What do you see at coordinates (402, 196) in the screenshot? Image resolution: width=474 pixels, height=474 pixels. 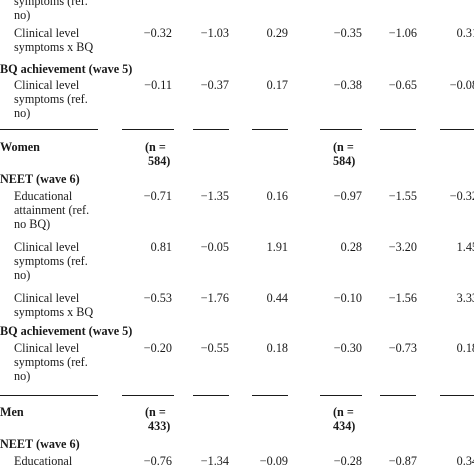 I see `table-cell: −1.55` at bounding box center [402, 196].